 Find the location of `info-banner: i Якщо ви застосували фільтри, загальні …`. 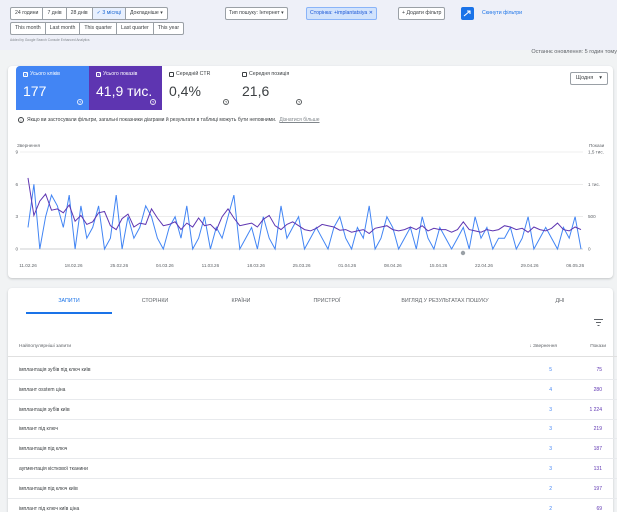

info-banner: i Якщо ви застосували фільтри, загальні … is located at coordinates (169, 120).